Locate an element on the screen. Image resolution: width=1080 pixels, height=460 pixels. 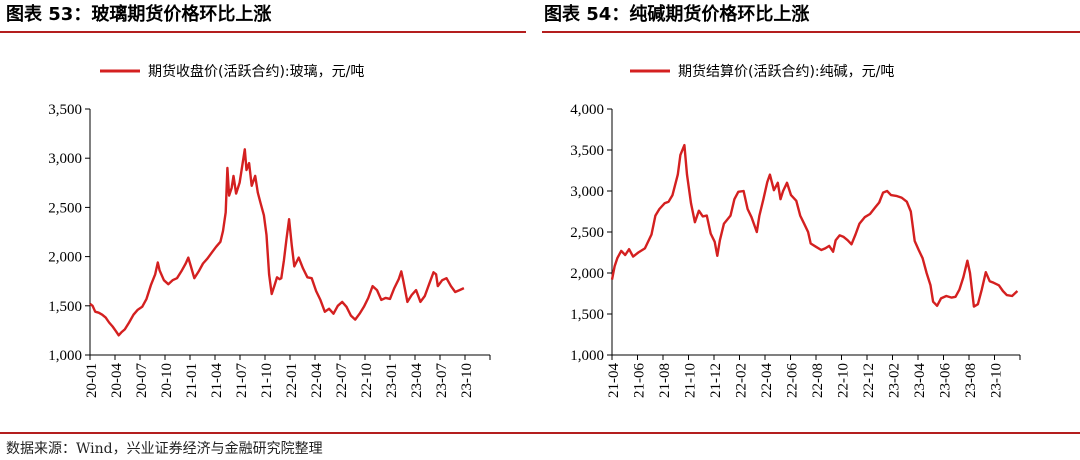
soda-price-line is located at coordinates (814, 225).